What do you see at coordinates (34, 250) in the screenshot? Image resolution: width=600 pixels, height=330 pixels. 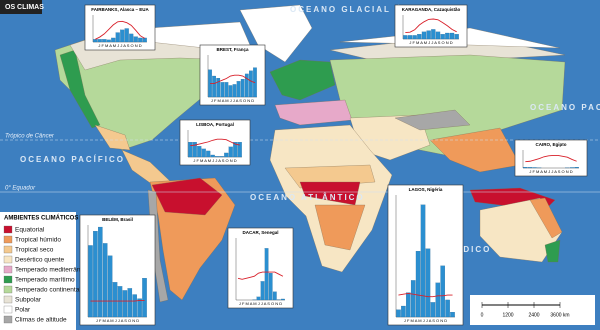 I see `legend-label: Tropical seco` at bounding box center [34, 250].